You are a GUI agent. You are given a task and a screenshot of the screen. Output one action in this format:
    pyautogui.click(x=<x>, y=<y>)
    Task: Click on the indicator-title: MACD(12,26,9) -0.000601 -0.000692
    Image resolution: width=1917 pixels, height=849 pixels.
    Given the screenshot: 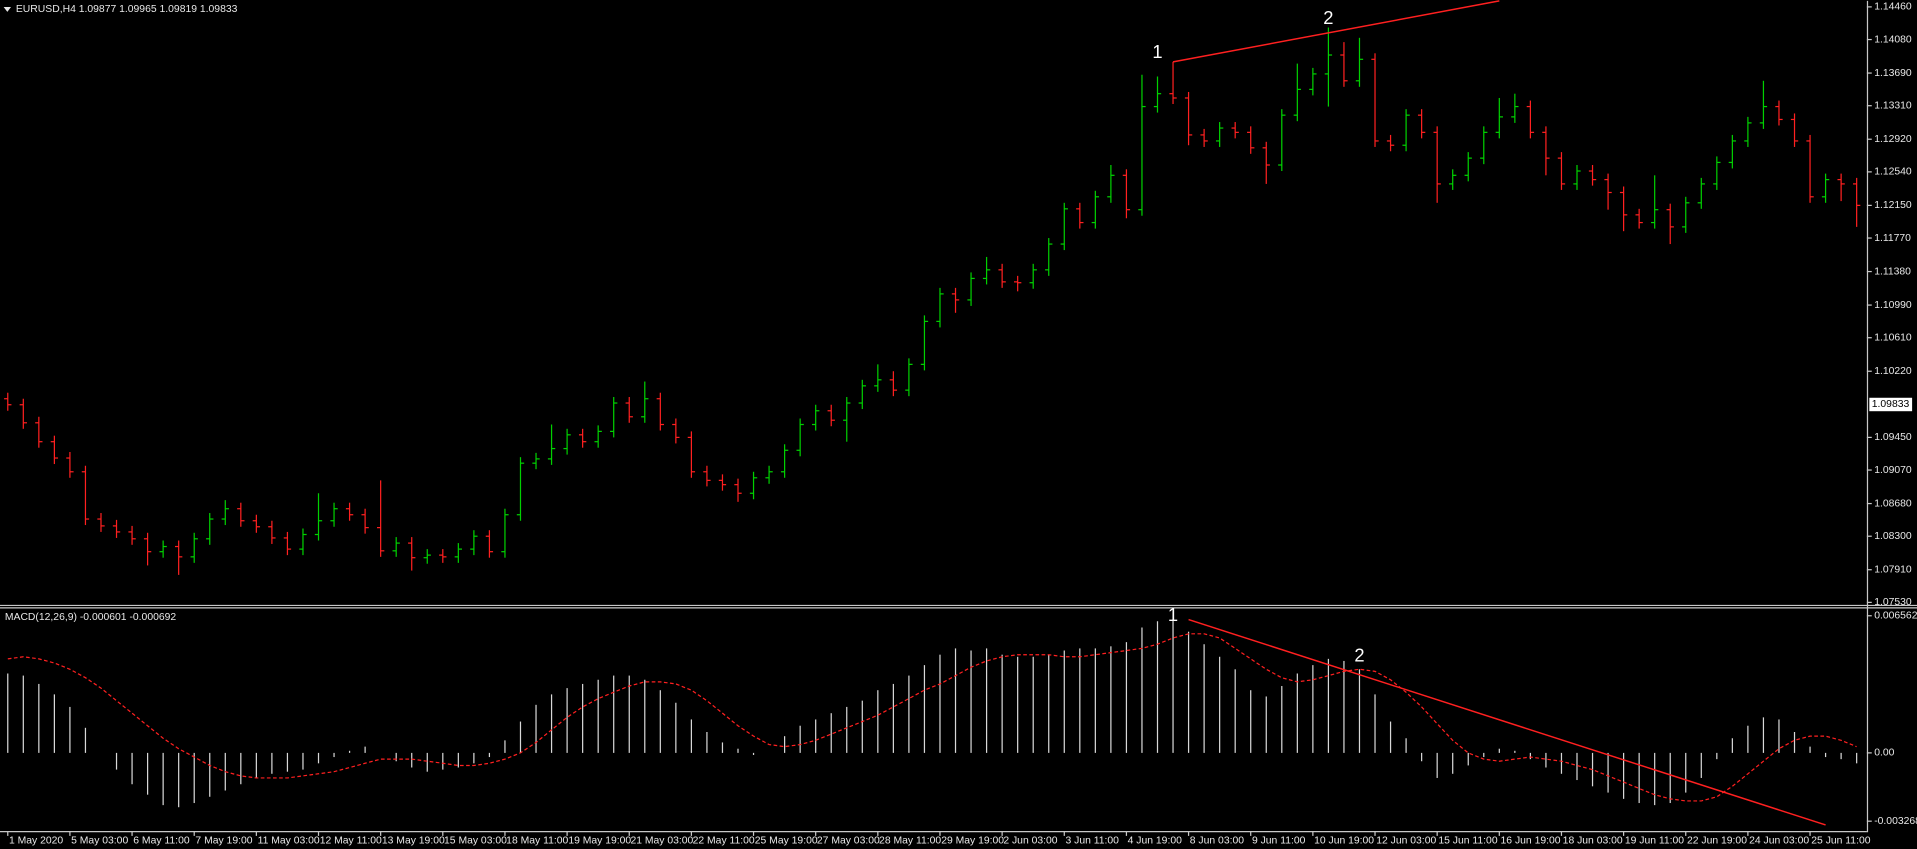 What is the action you would take?
    pyautogui.click(x=91, y=617)
    